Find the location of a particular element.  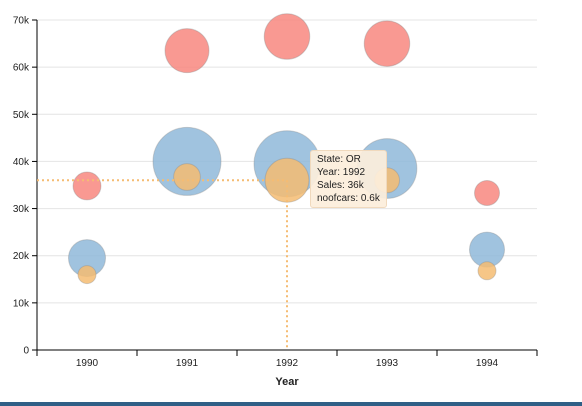

y-tick-label: 0 is located at coordinates (26, 351).